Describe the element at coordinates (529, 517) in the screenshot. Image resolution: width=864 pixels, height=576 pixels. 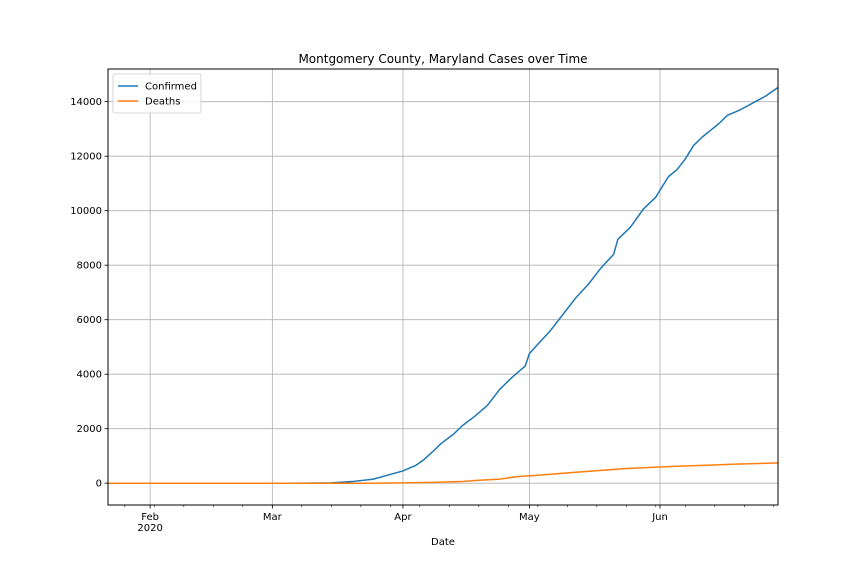
I see `x-tick-label: May` at that location.